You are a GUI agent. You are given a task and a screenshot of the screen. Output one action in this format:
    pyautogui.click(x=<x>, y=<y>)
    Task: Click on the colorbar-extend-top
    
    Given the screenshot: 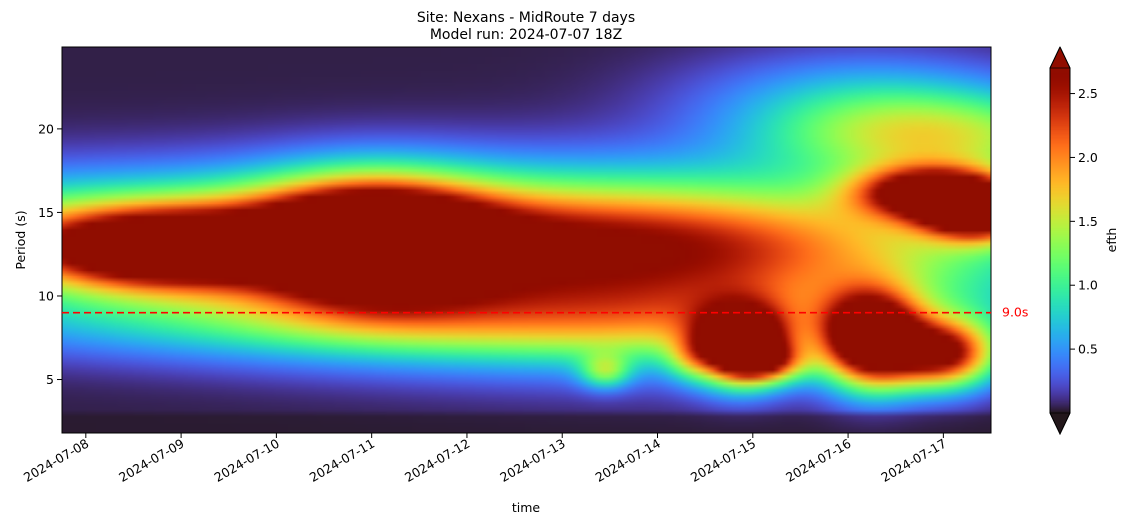 What is the action you would take?
    pyautogui.click(x=1060, y=57)
    